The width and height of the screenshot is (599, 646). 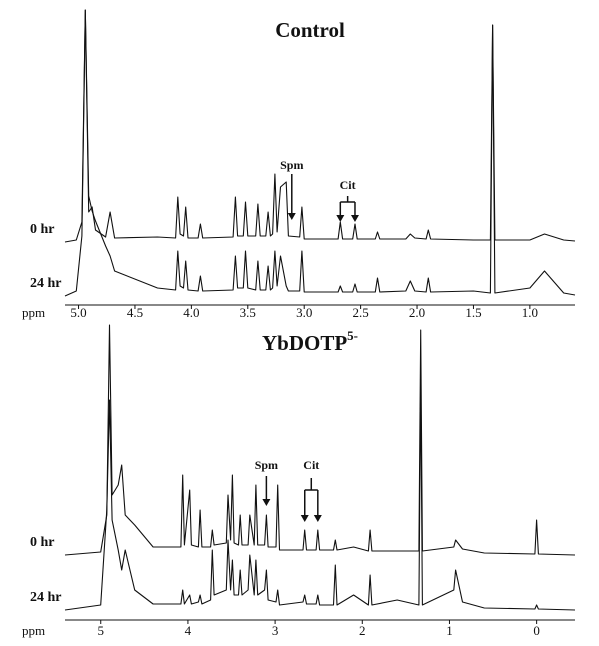 I want to click on chart-title: YbDOTP5-, so click(x=310, y=341).